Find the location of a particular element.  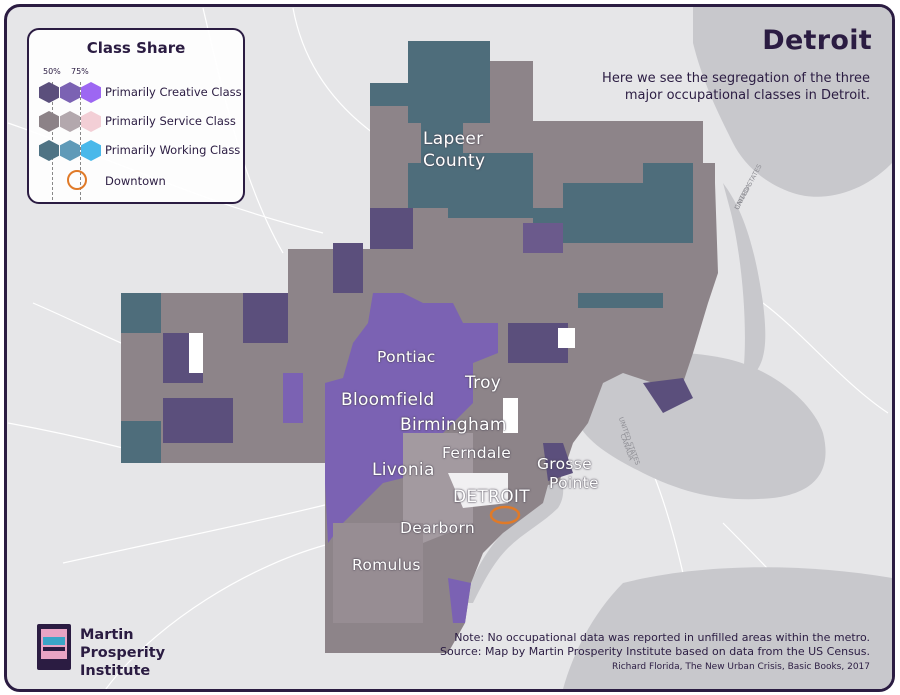

working-class-lapeer-center is located at coordinates (505, 198).